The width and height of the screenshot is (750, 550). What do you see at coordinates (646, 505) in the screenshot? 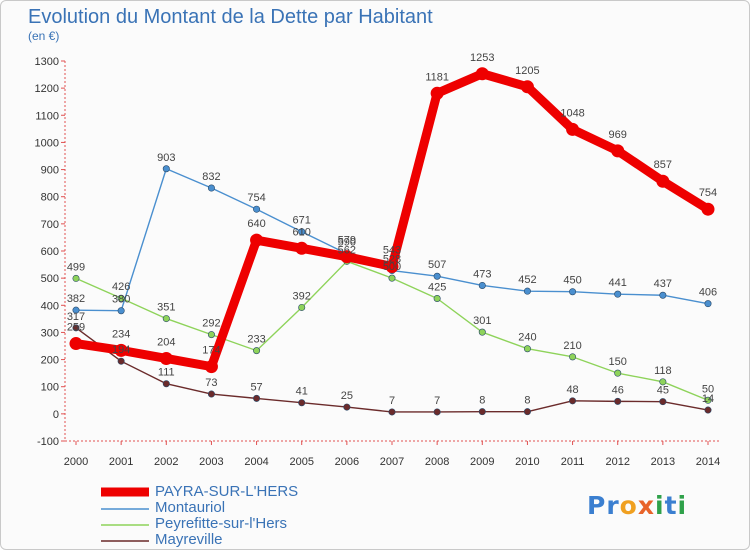
I see `logo-letter: x` at bounding box center [646, 505].